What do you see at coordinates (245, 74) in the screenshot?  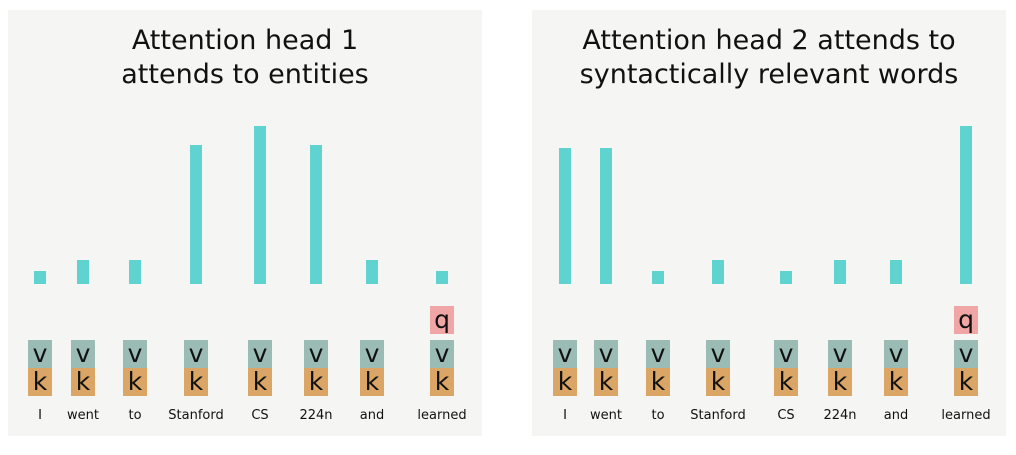 I see `panel-title-line-2: attends to entities` at bounding box center [245, 74].